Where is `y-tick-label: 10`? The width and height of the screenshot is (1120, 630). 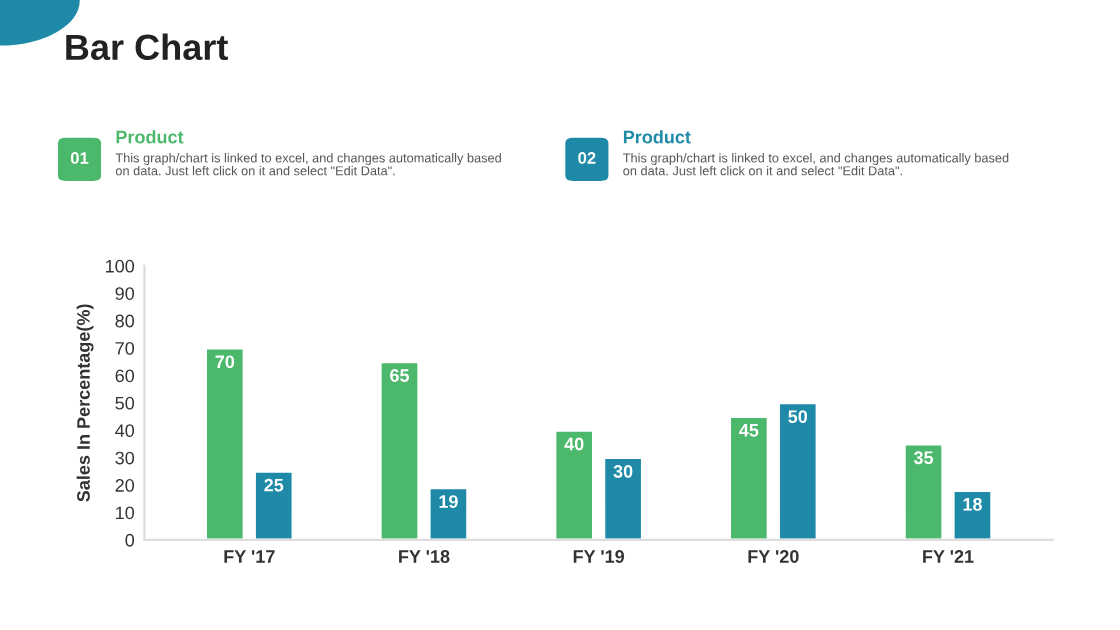 y-tick-label: 10 is located at coordinates (125, 513).